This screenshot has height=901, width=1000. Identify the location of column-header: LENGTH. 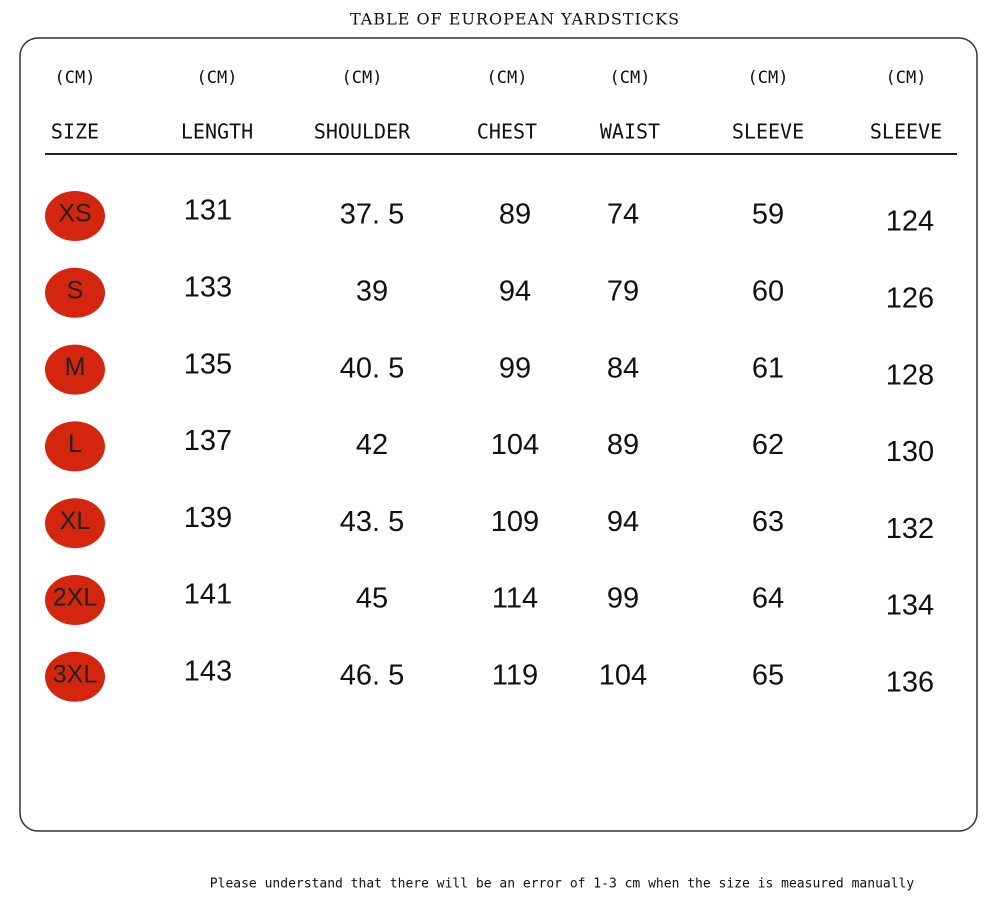
(217, 132).